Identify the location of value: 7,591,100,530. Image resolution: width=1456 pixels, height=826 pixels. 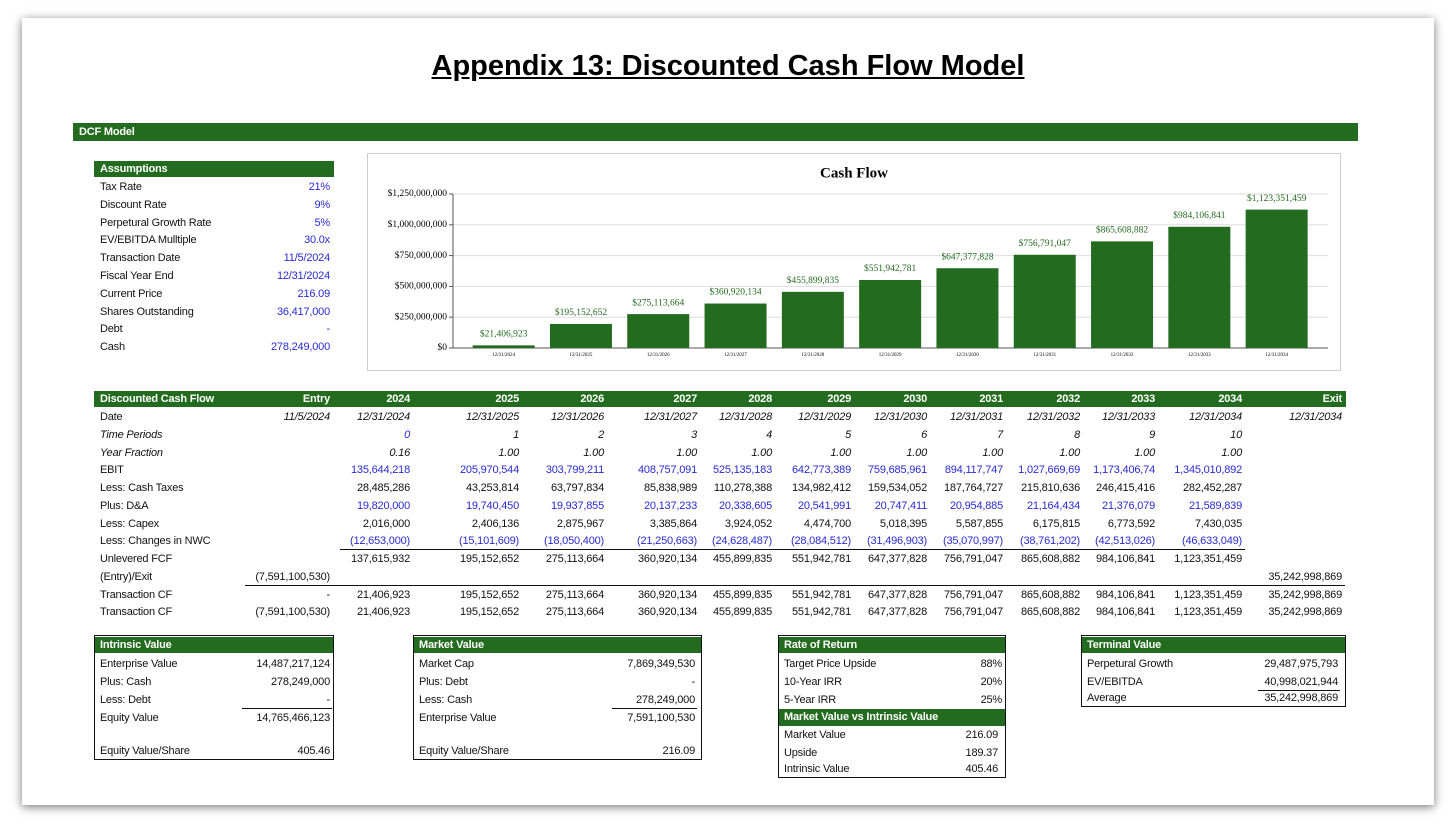
(661, 718).